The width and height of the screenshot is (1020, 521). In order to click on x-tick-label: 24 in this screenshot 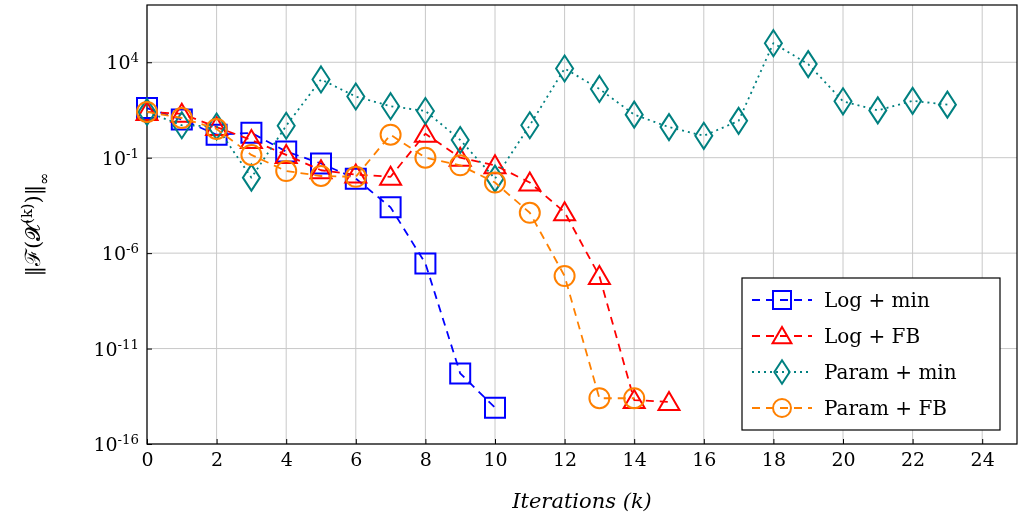, I will do `click(982, 459)`.